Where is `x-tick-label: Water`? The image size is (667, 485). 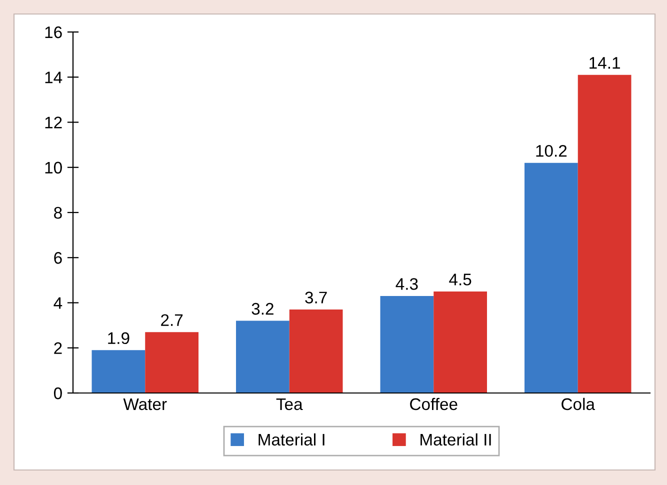
x-tick-label: Water is located at coordinates (145, 404).